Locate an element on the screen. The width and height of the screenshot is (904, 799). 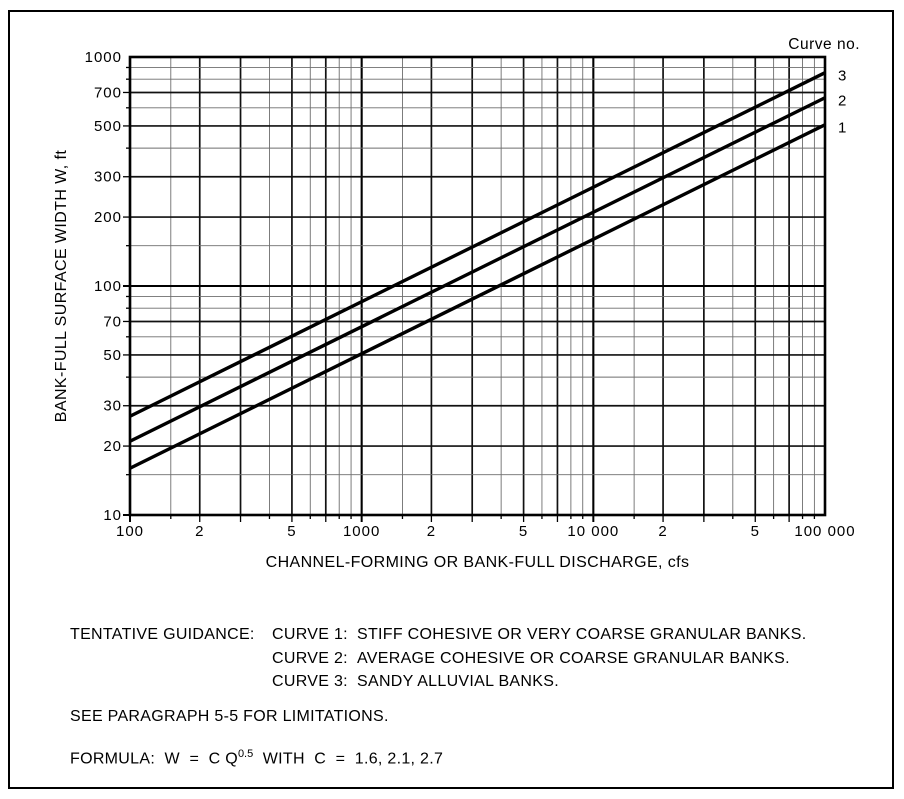
y-tick-label: 300 is located at coordinates (108, 177).